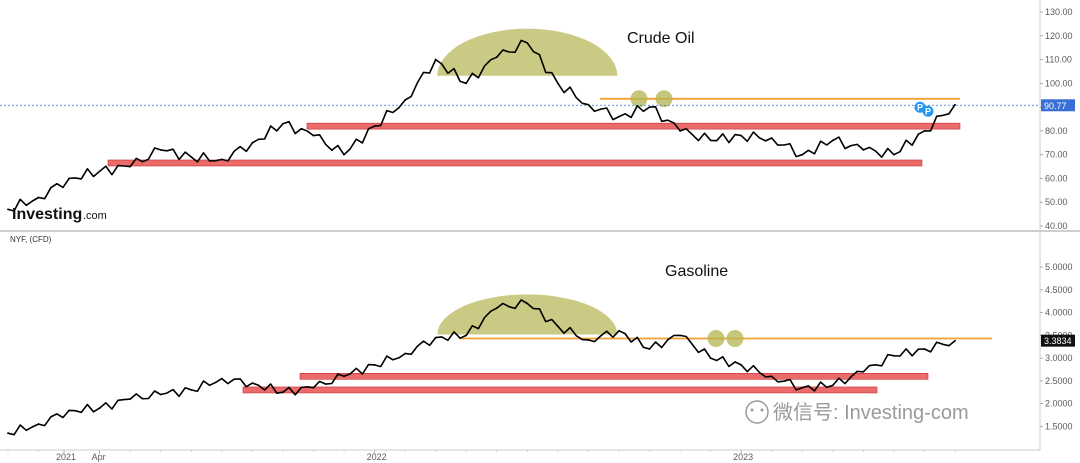 The height and width of the screenshot is (463, 1080). What do you see at coordinates (1056, 202) in the screenshot?
I see `crude-y-tick-label: 50.00` at bounding box center [1056, 202].